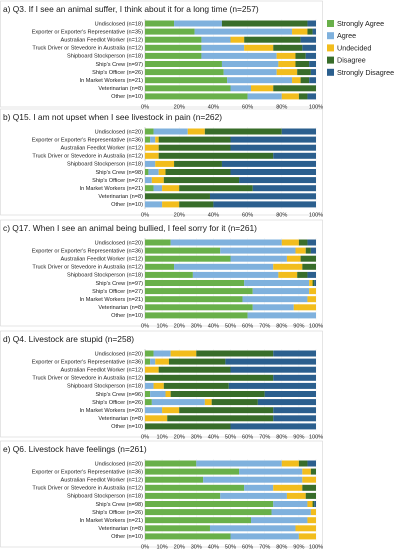 This screenshot has width=404, height=550. I want to click on category-label: Veterinarian (n=8), so click(120, 89).